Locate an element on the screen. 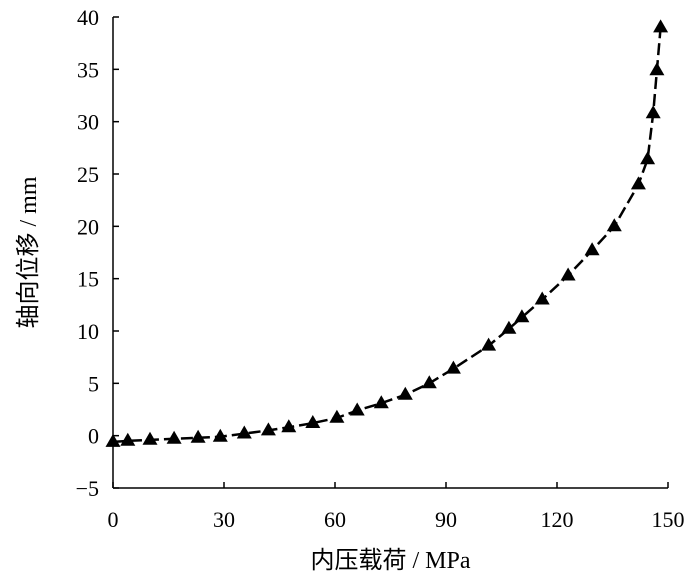 This screenshot has height=576, width=700. x-tick-label: 150 is located at coordinates (668, 519).